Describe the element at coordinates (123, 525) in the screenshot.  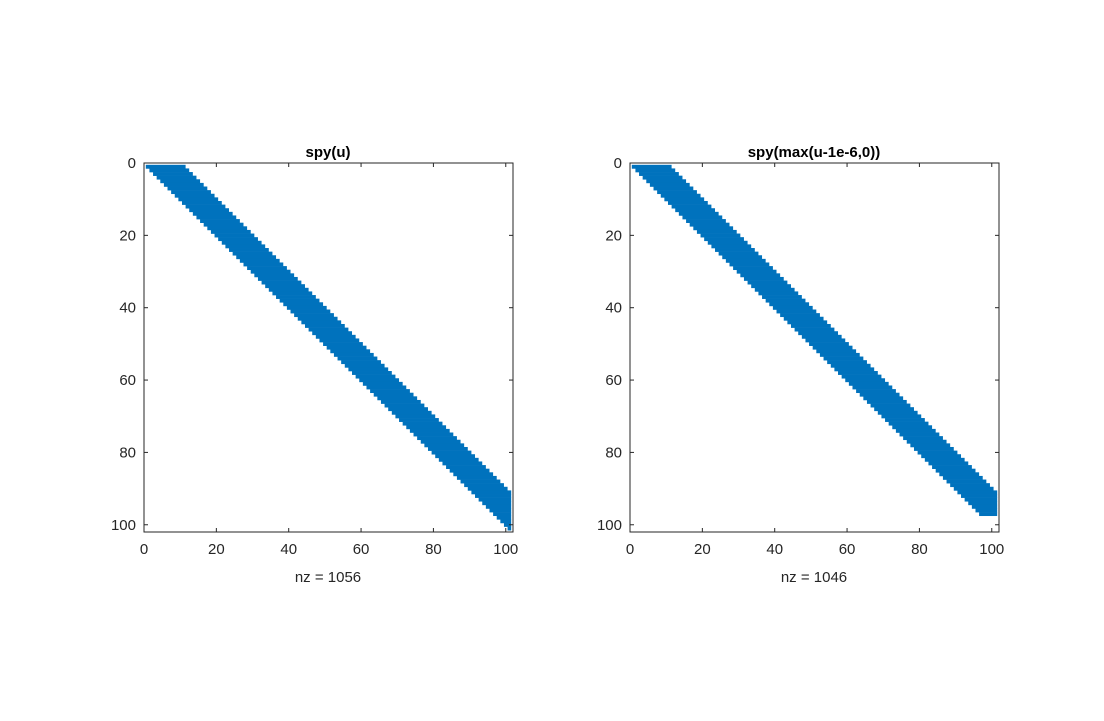
I see `y-tick-label: 100` at that location.